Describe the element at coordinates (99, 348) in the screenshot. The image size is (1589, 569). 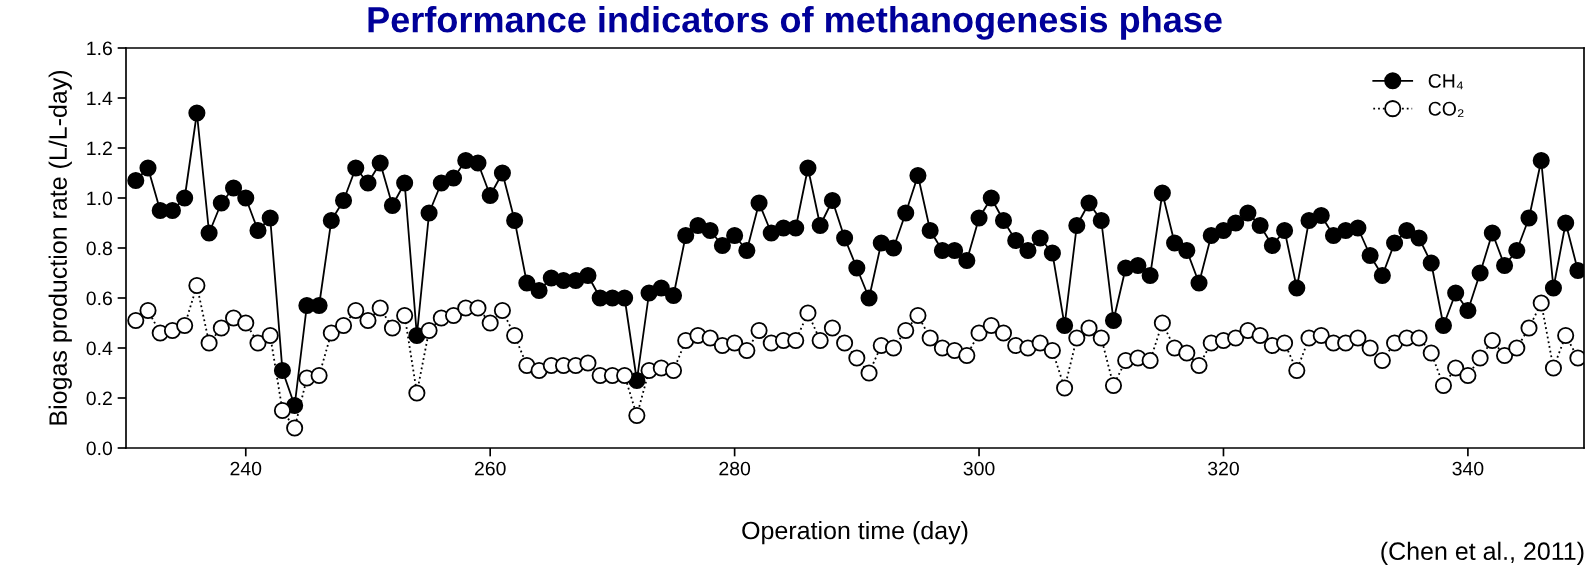
I see `y-tick-label: 0.4` at that location.